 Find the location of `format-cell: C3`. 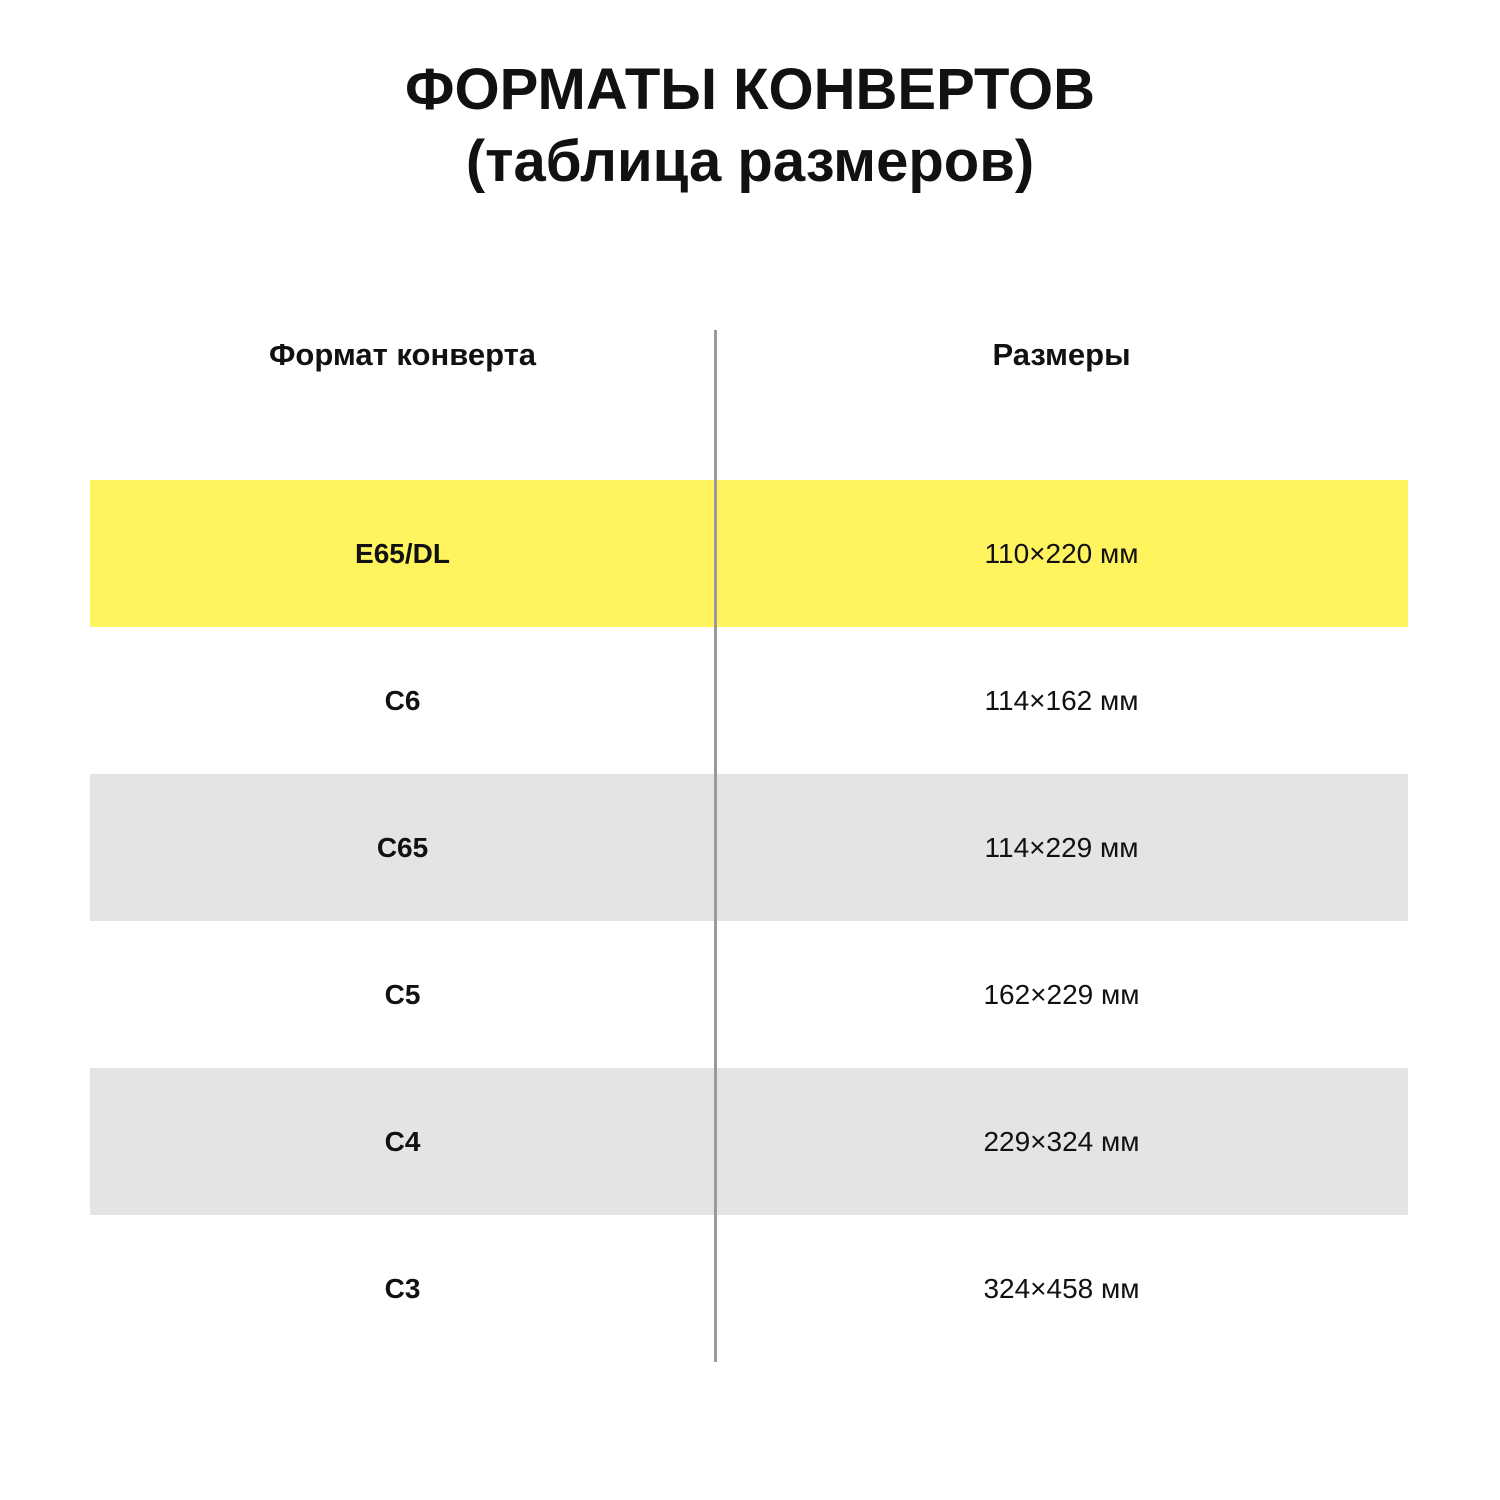

format-cell: C3 is located at coordinates (402, 1288).